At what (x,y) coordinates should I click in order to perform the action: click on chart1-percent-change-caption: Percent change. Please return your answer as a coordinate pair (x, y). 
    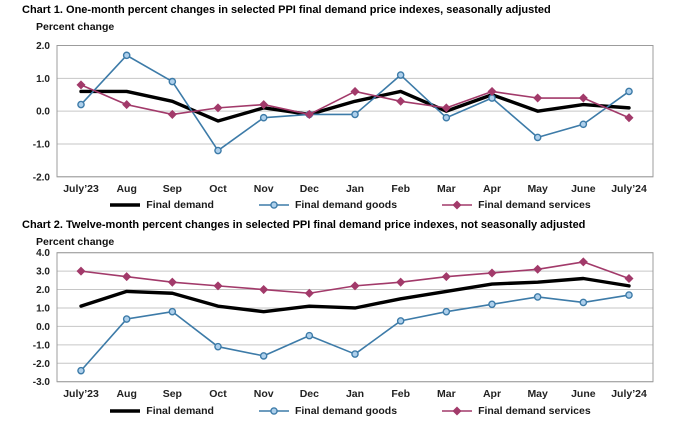
    Looking at the image, I should click on (75, 27).